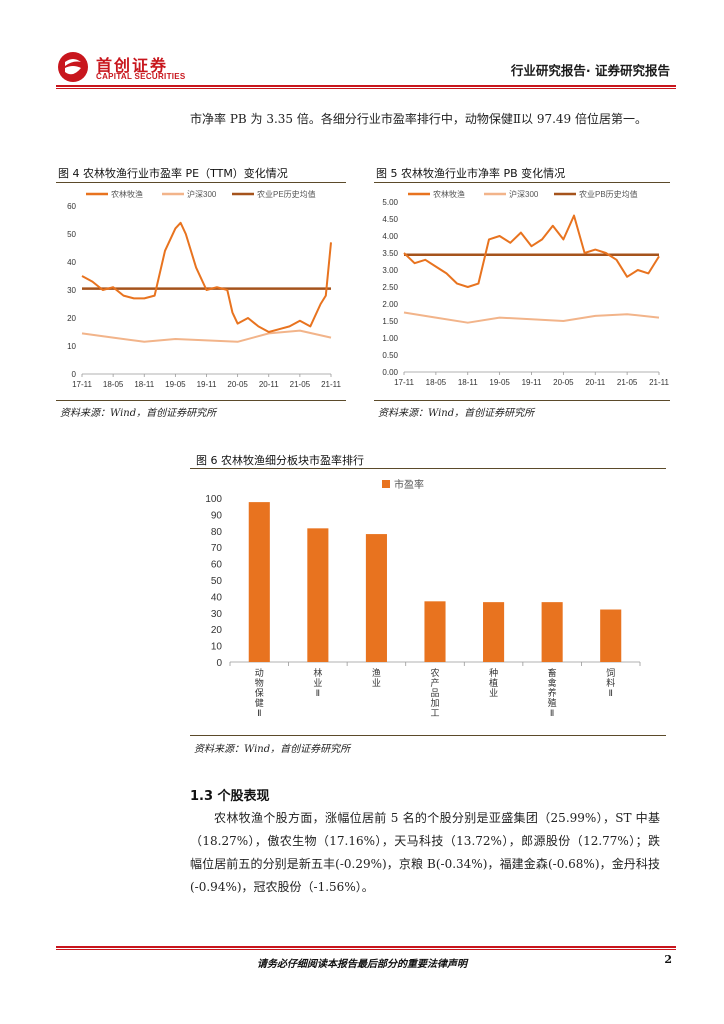 Image resolution: width=724 pixels, height=1024 pixels. What do you see at coordinates (390, 236) in the screenshot?
I see `y-tick-label: 4.00` at bounding box center [390, 236].